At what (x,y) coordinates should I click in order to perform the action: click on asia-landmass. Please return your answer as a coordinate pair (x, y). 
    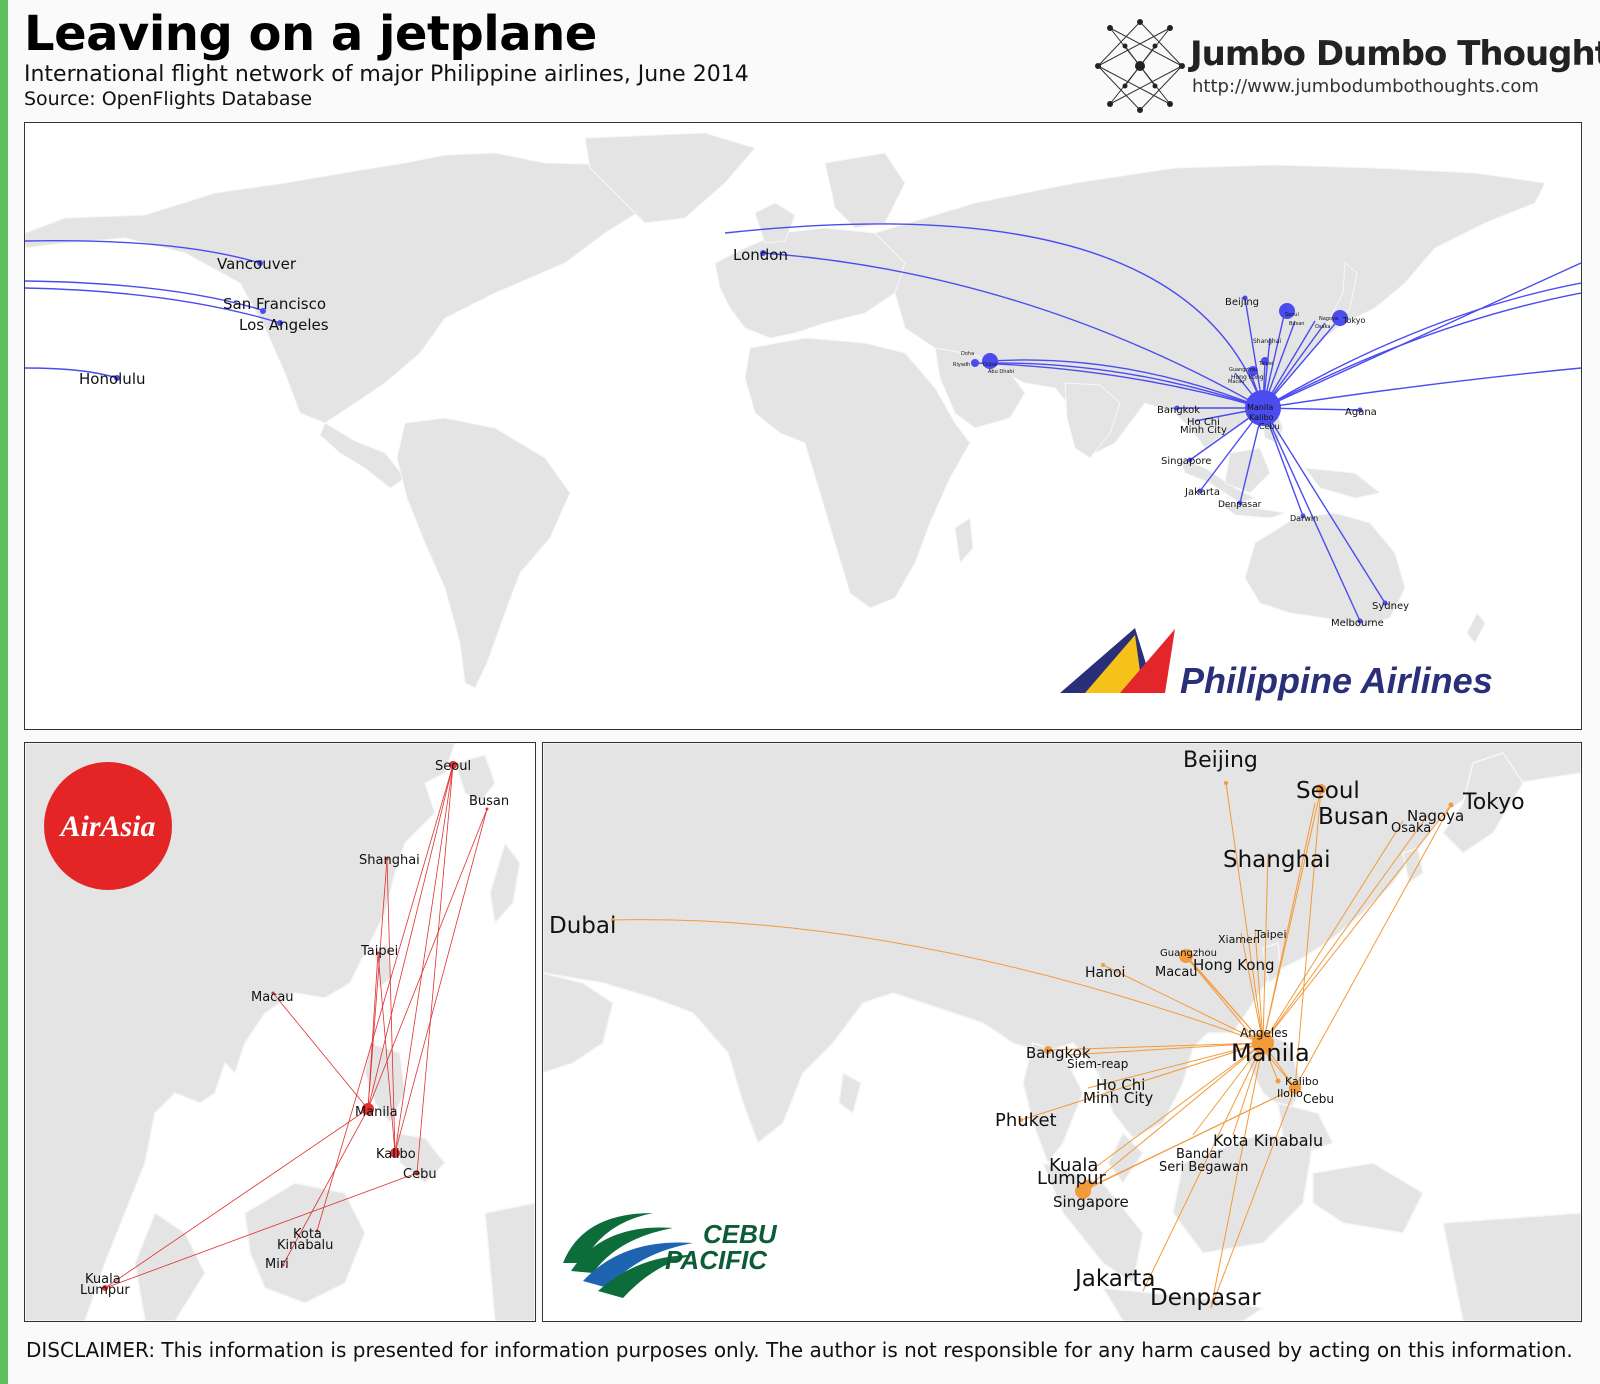
    Looking at the image, I should click on (280, 1032).